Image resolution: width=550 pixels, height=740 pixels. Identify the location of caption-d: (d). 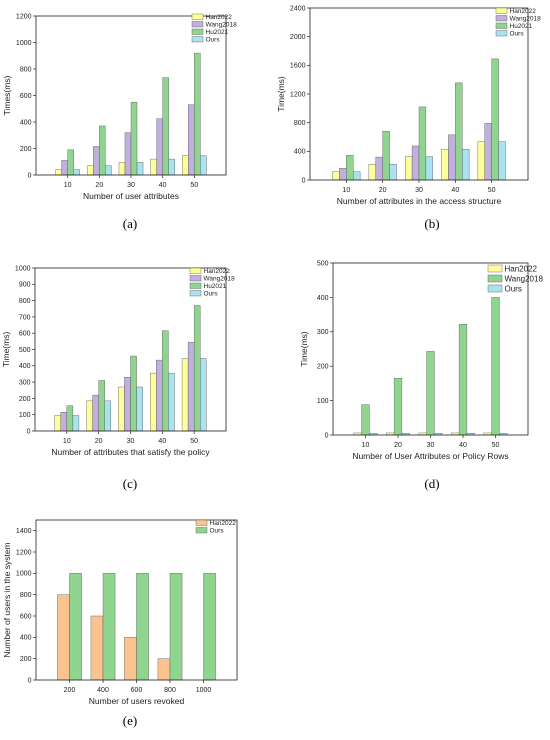
(431, 483).